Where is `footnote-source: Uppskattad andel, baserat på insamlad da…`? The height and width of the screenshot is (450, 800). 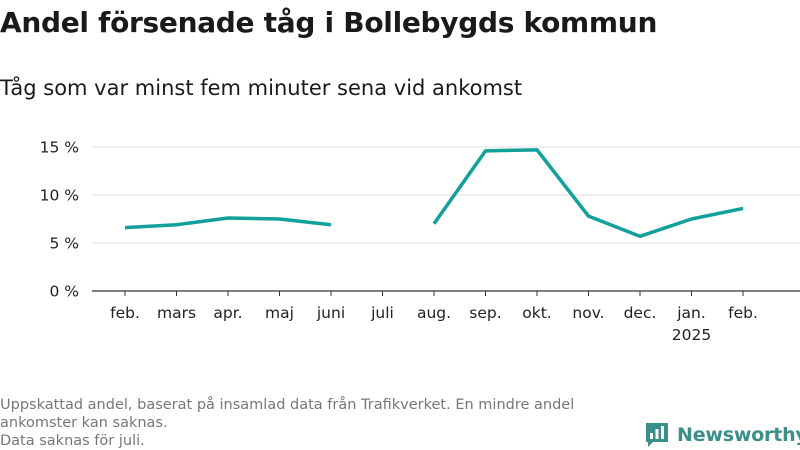 footnote-source: Uppskattad andel, baserat på insamlad da… is located at coordinates (287, 414).